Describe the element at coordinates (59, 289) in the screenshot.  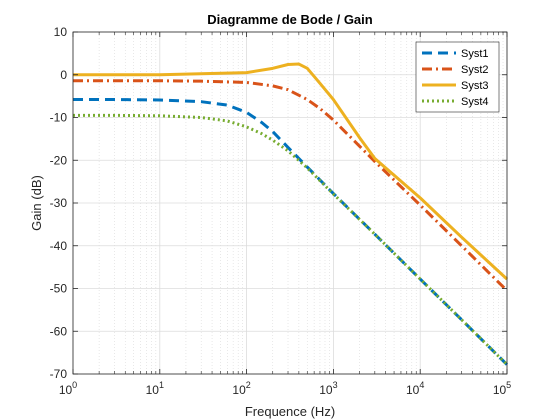
I see `y-tick-label: -50` at that location.